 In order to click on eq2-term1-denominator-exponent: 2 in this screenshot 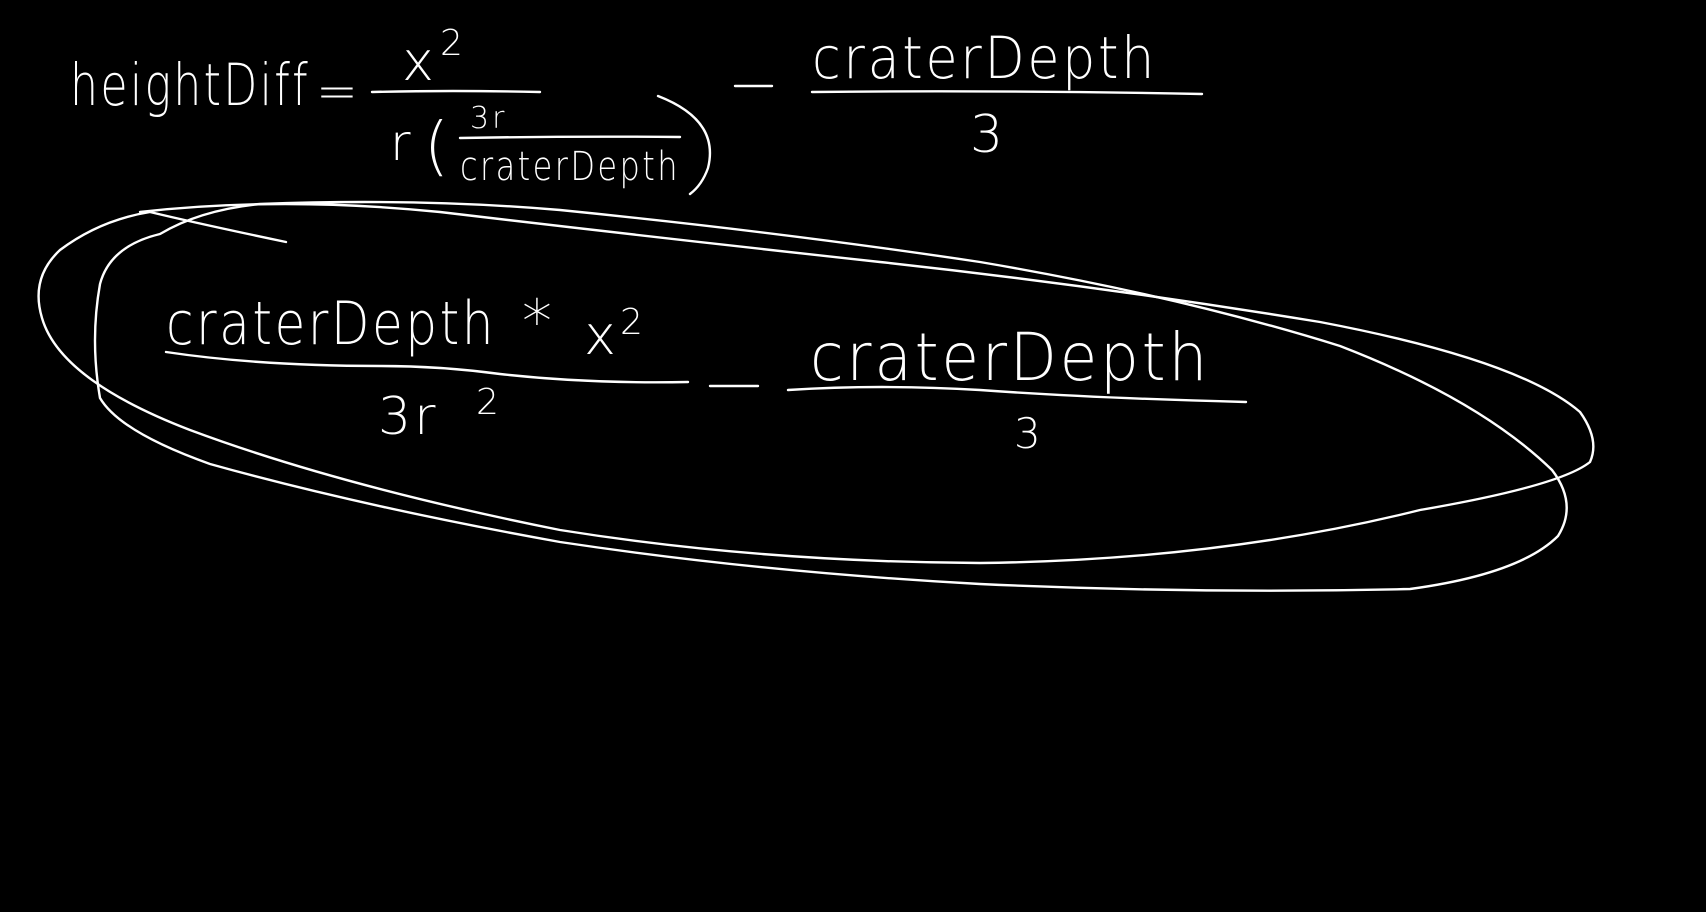, I will do `click(489, 402)`.